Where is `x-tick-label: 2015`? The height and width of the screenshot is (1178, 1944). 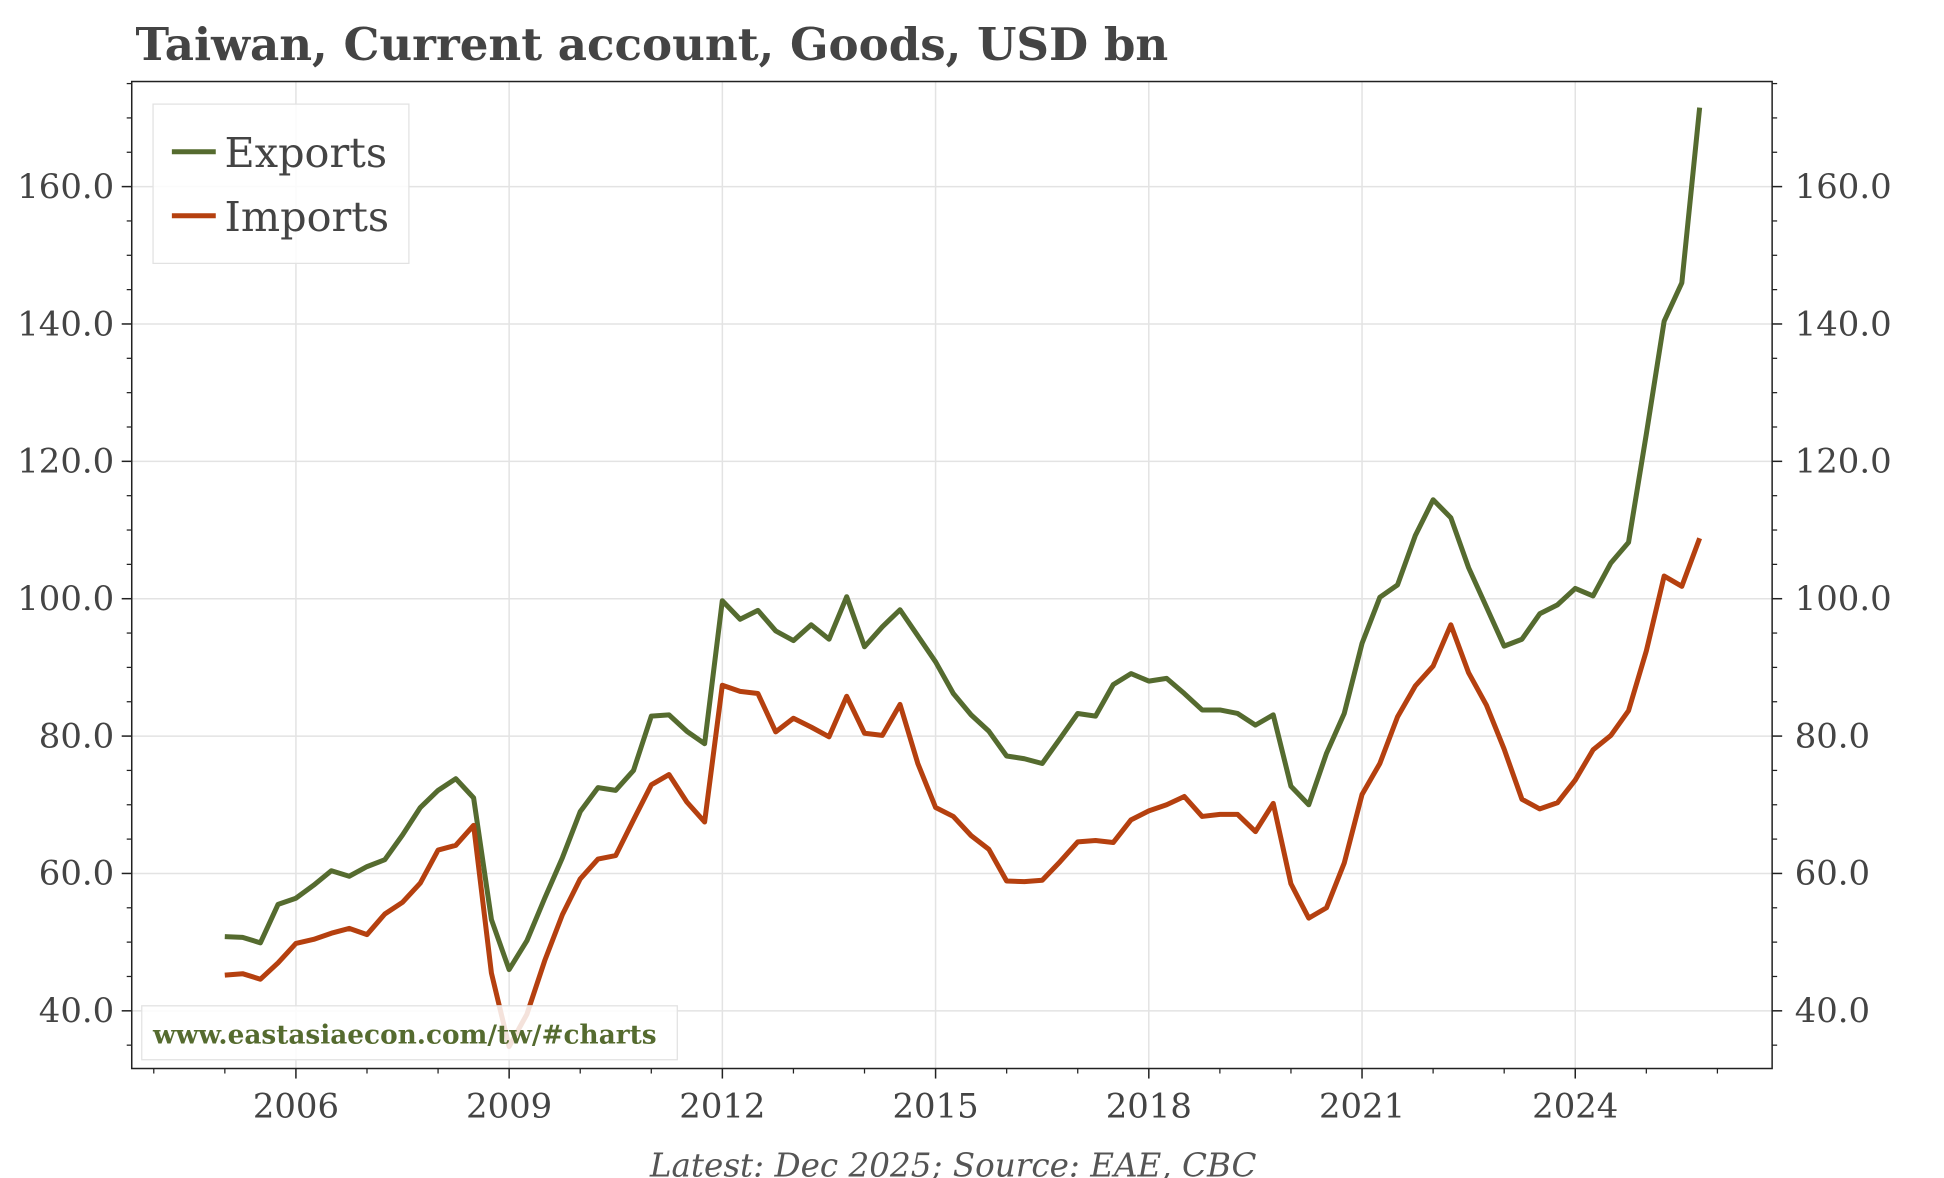 x-tick-label: 2015 is located at coordinates (936, 1105).